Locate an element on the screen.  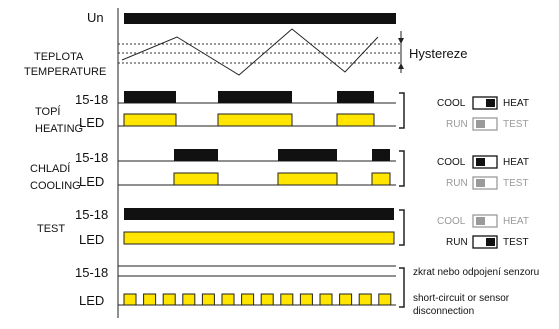
heating-led-label: LED is located at coordinates (91, 122).